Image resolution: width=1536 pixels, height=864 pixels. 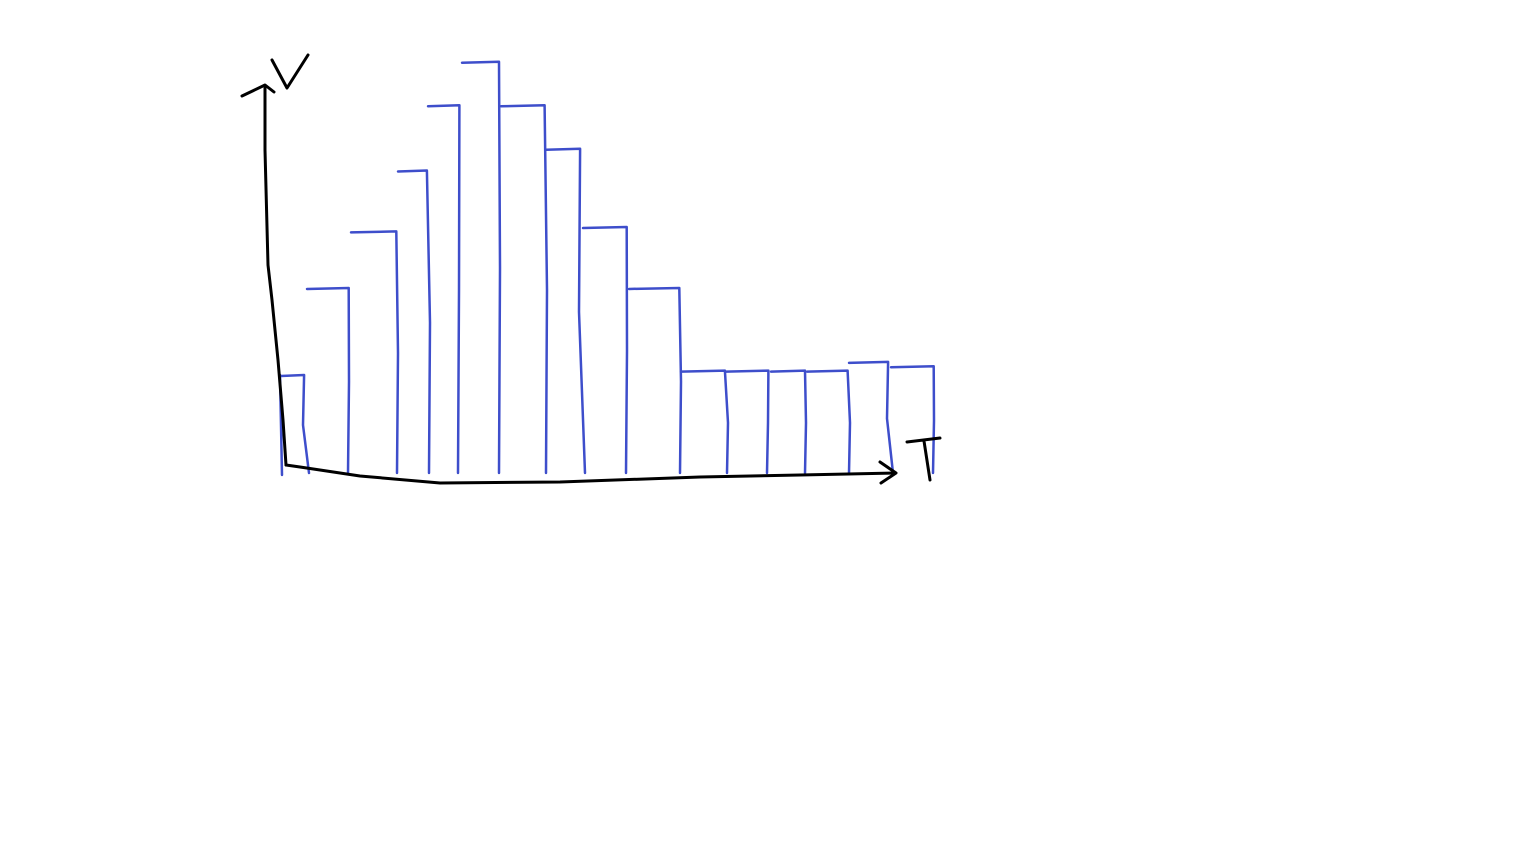 I want to click on x-axis-arrowhead, so click(x=888, y=472).